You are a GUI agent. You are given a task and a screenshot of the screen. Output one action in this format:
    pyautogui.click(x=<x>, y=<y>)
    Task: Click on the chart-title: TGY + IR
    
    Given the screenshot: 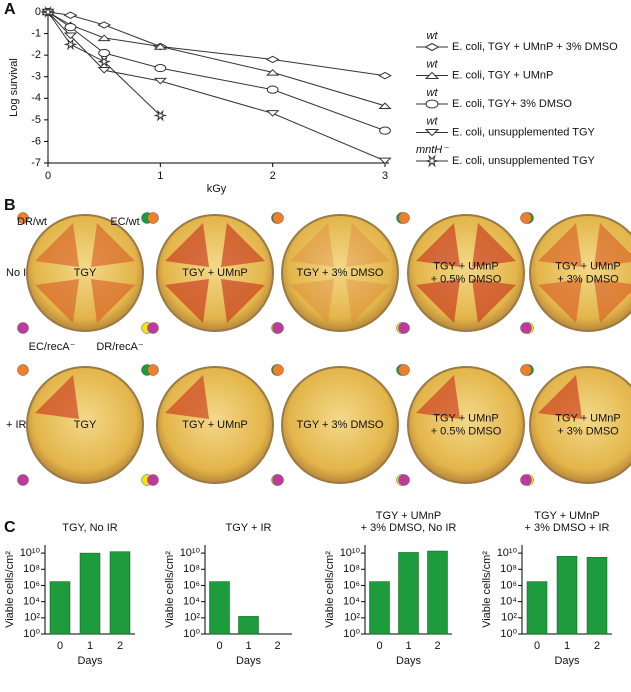 What is the action you would take?
    pyautogui.click(x=249, y=528)
    